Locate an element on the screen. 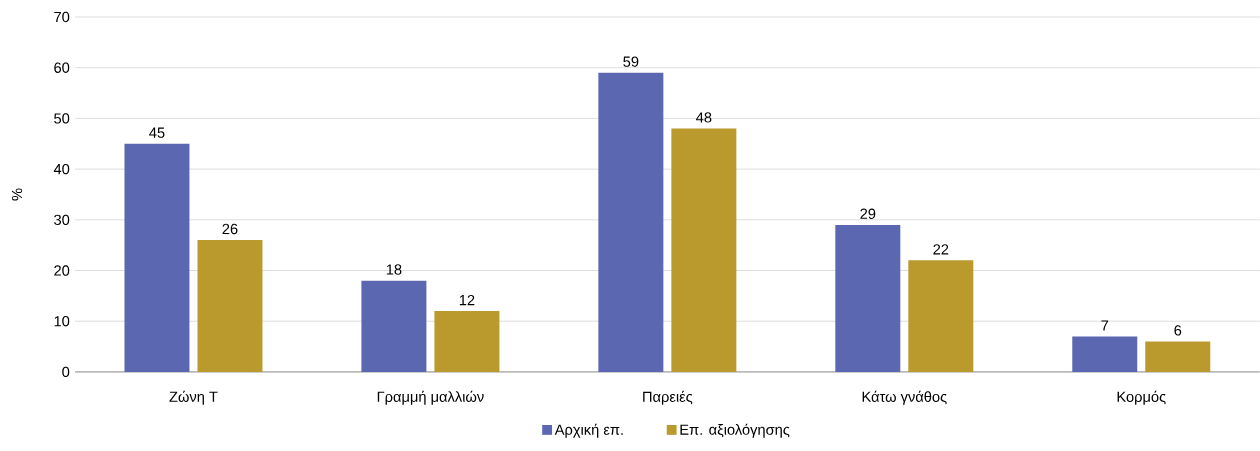  x-tick-label: Κορμός is located at coordinates (1141, 397).